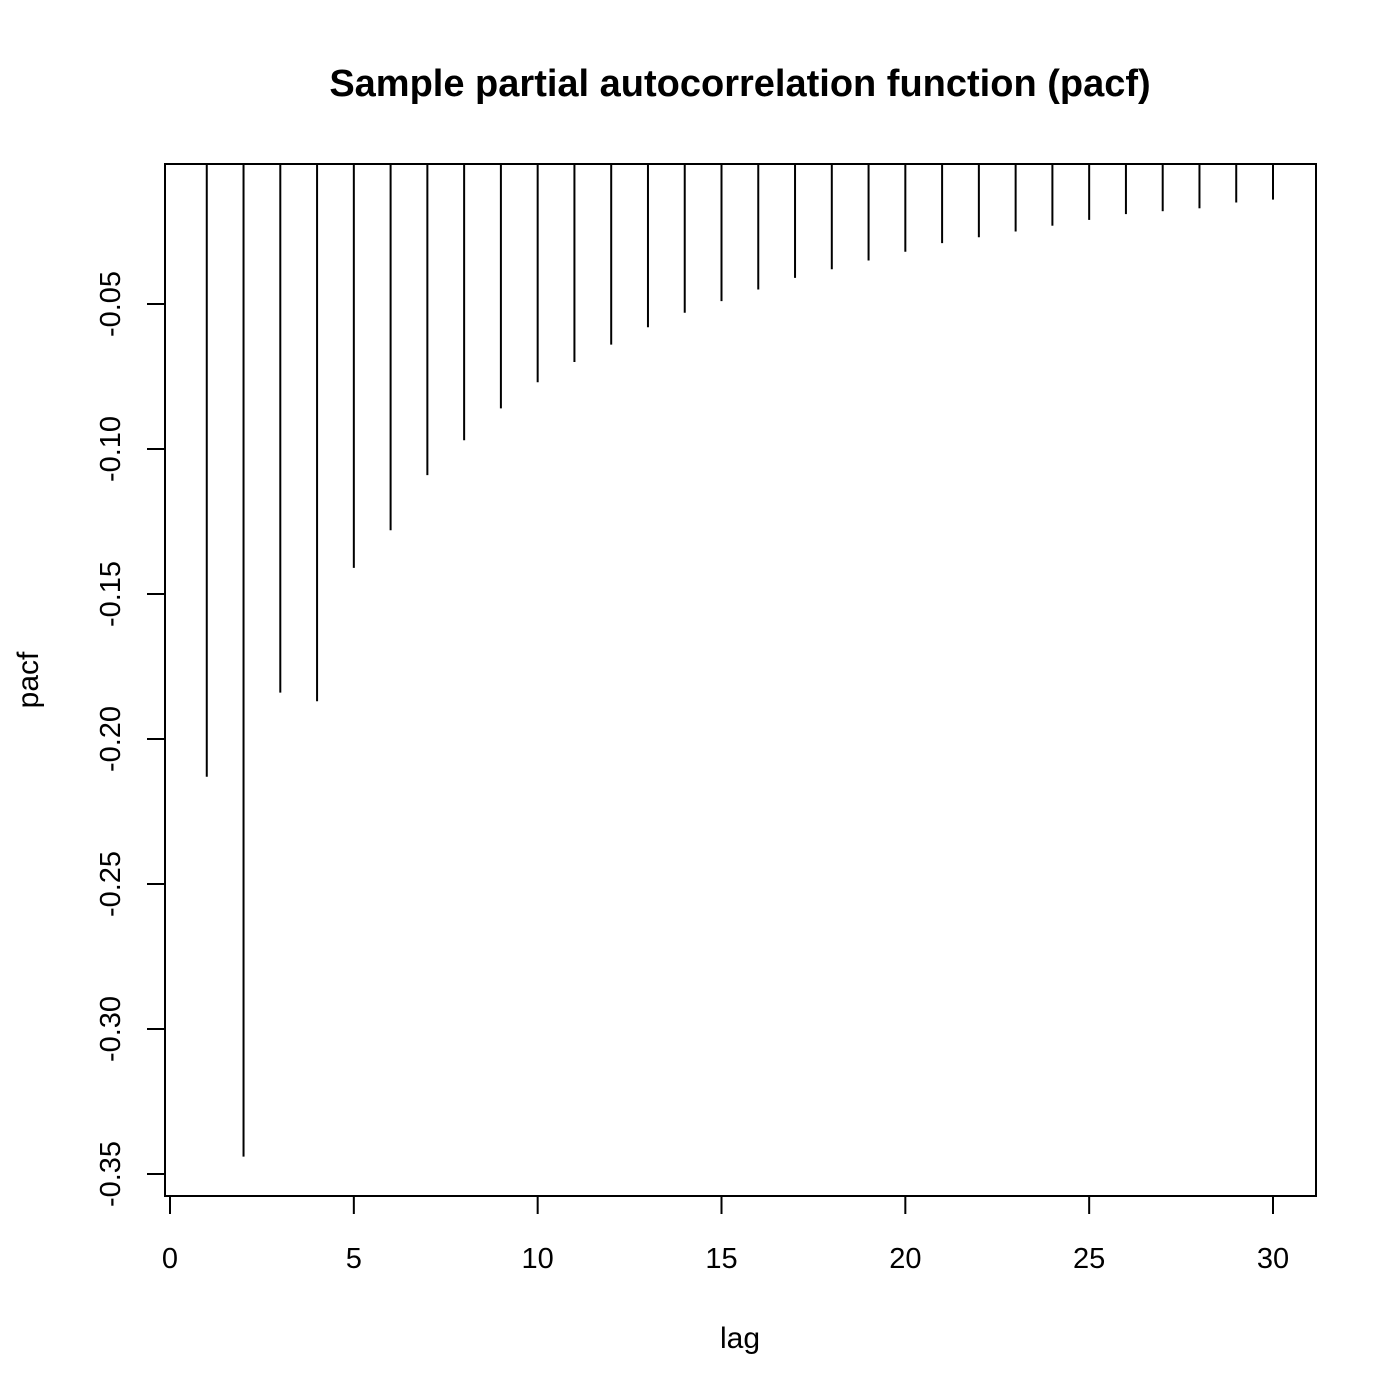  What do you see at coordinates (725, 1235) in the screenshot?
I see `x-axis: 0 5 10 15 20 25 30` at bounding box center [725, 1235].